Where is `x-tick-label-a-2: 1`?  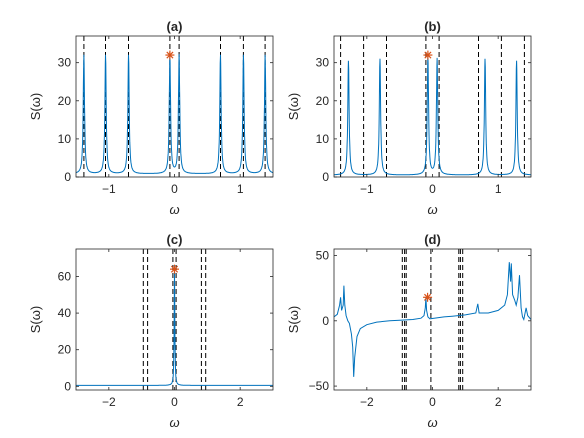
x-tick-label-a-2: 1 is located at coordinates (240, 189).